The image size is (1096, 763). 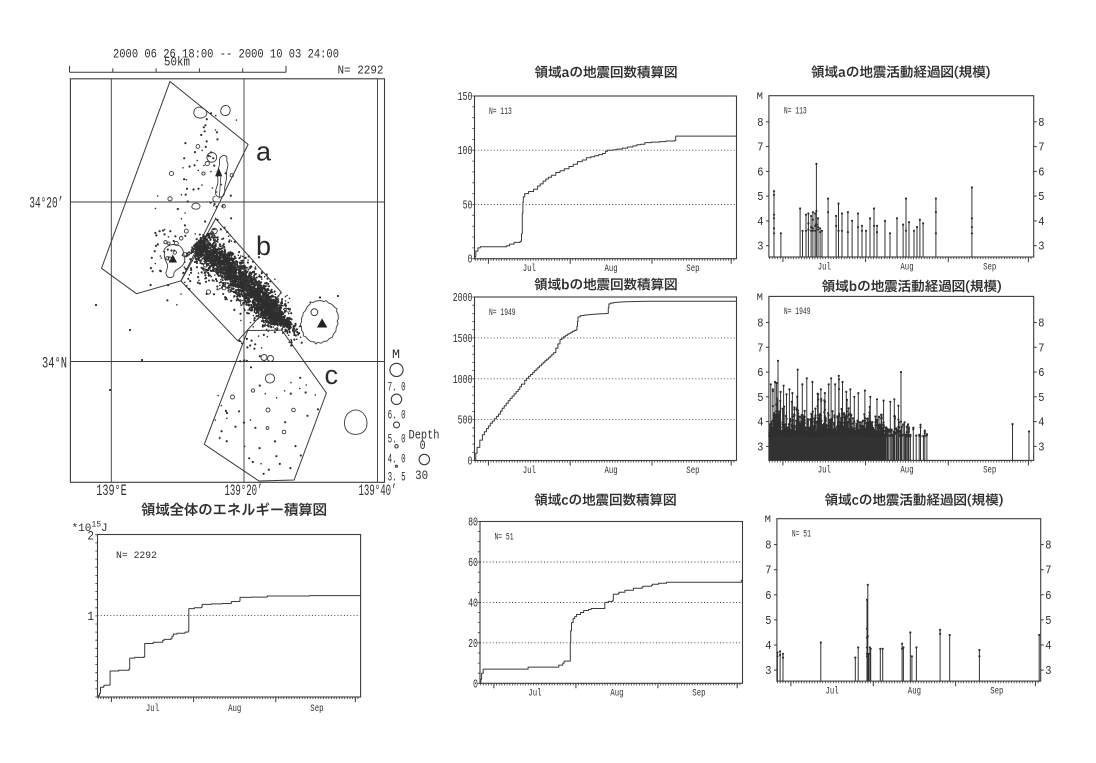 What do you see at coordinates (421, 476) in the screenshot?
I see `svg-text: 30` at bounding box center [421, 476].